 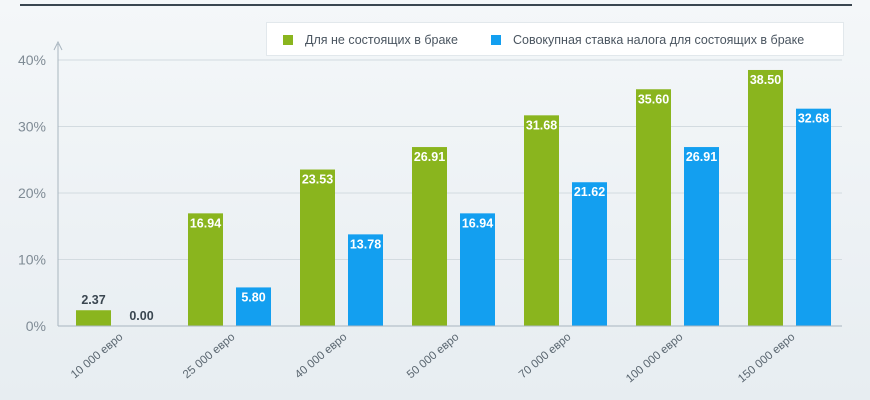 What do you see at coordinates (433, 356) in the screenshot?
I see `x-tick-label: 50 000 евро` at bounding box center [433, 356].